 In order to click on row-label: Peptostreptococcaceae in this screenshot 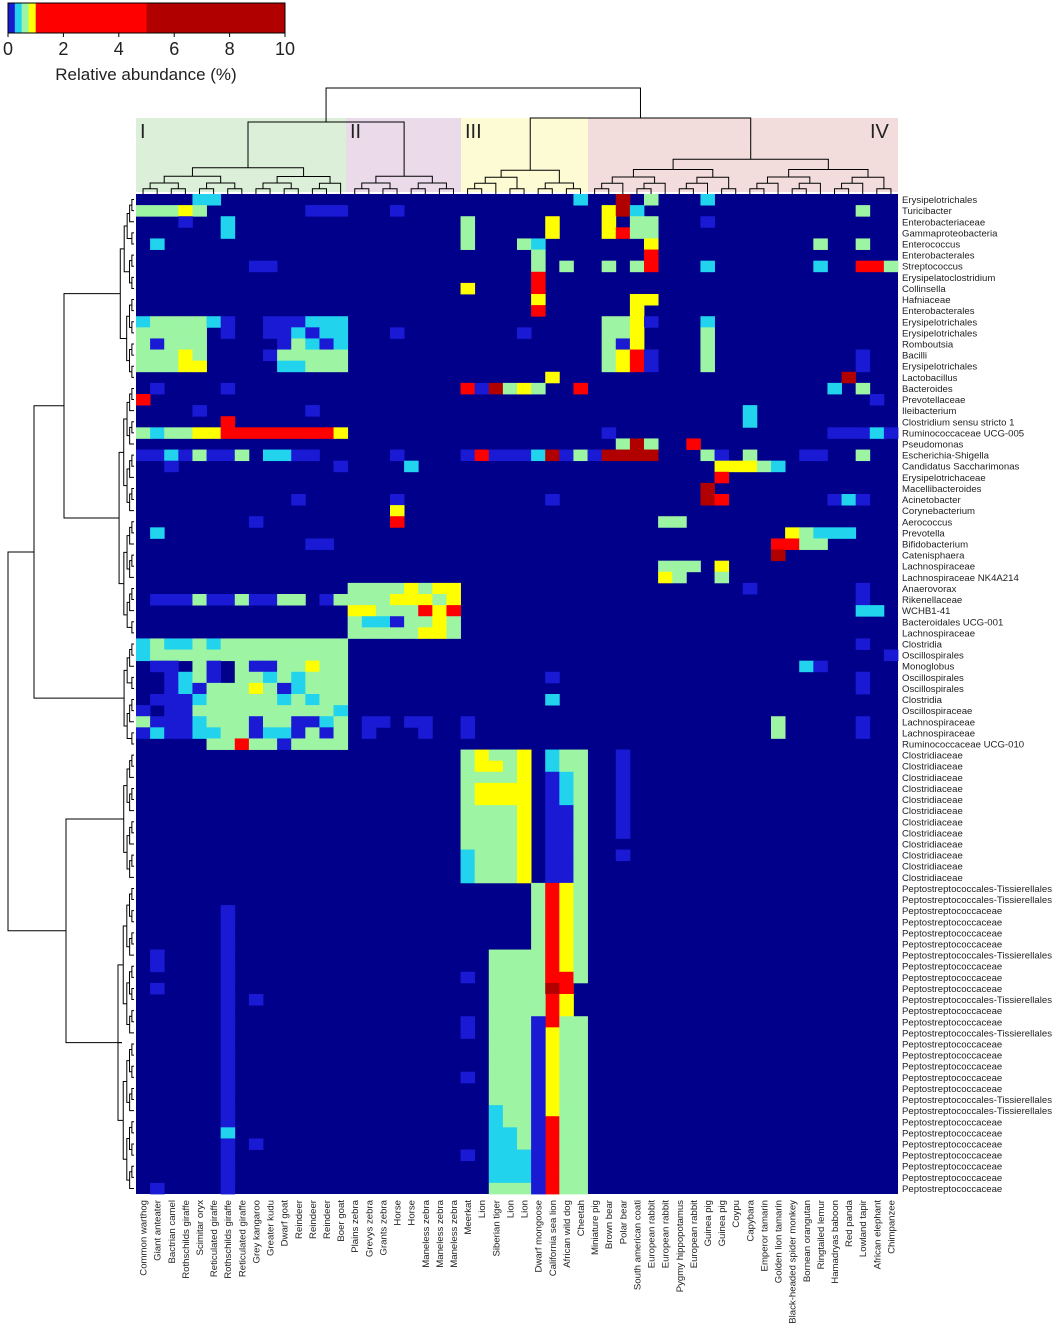, I will do `click(952, 945)`.